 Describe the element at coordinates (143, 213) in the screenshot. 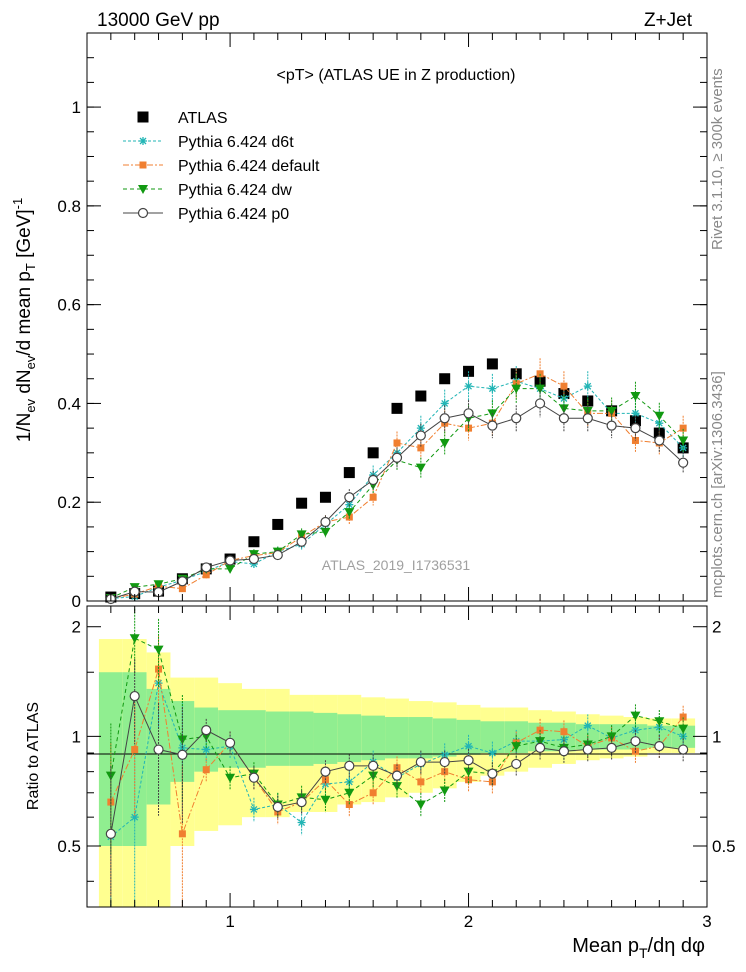

I see `open-circle-icon` at that location.